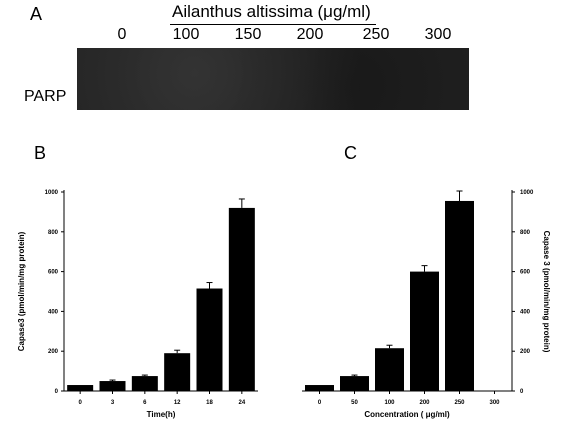 The width and height of the screenshot is (563, 428). I want to click on x-tick-label: 200, so click(424, 403).